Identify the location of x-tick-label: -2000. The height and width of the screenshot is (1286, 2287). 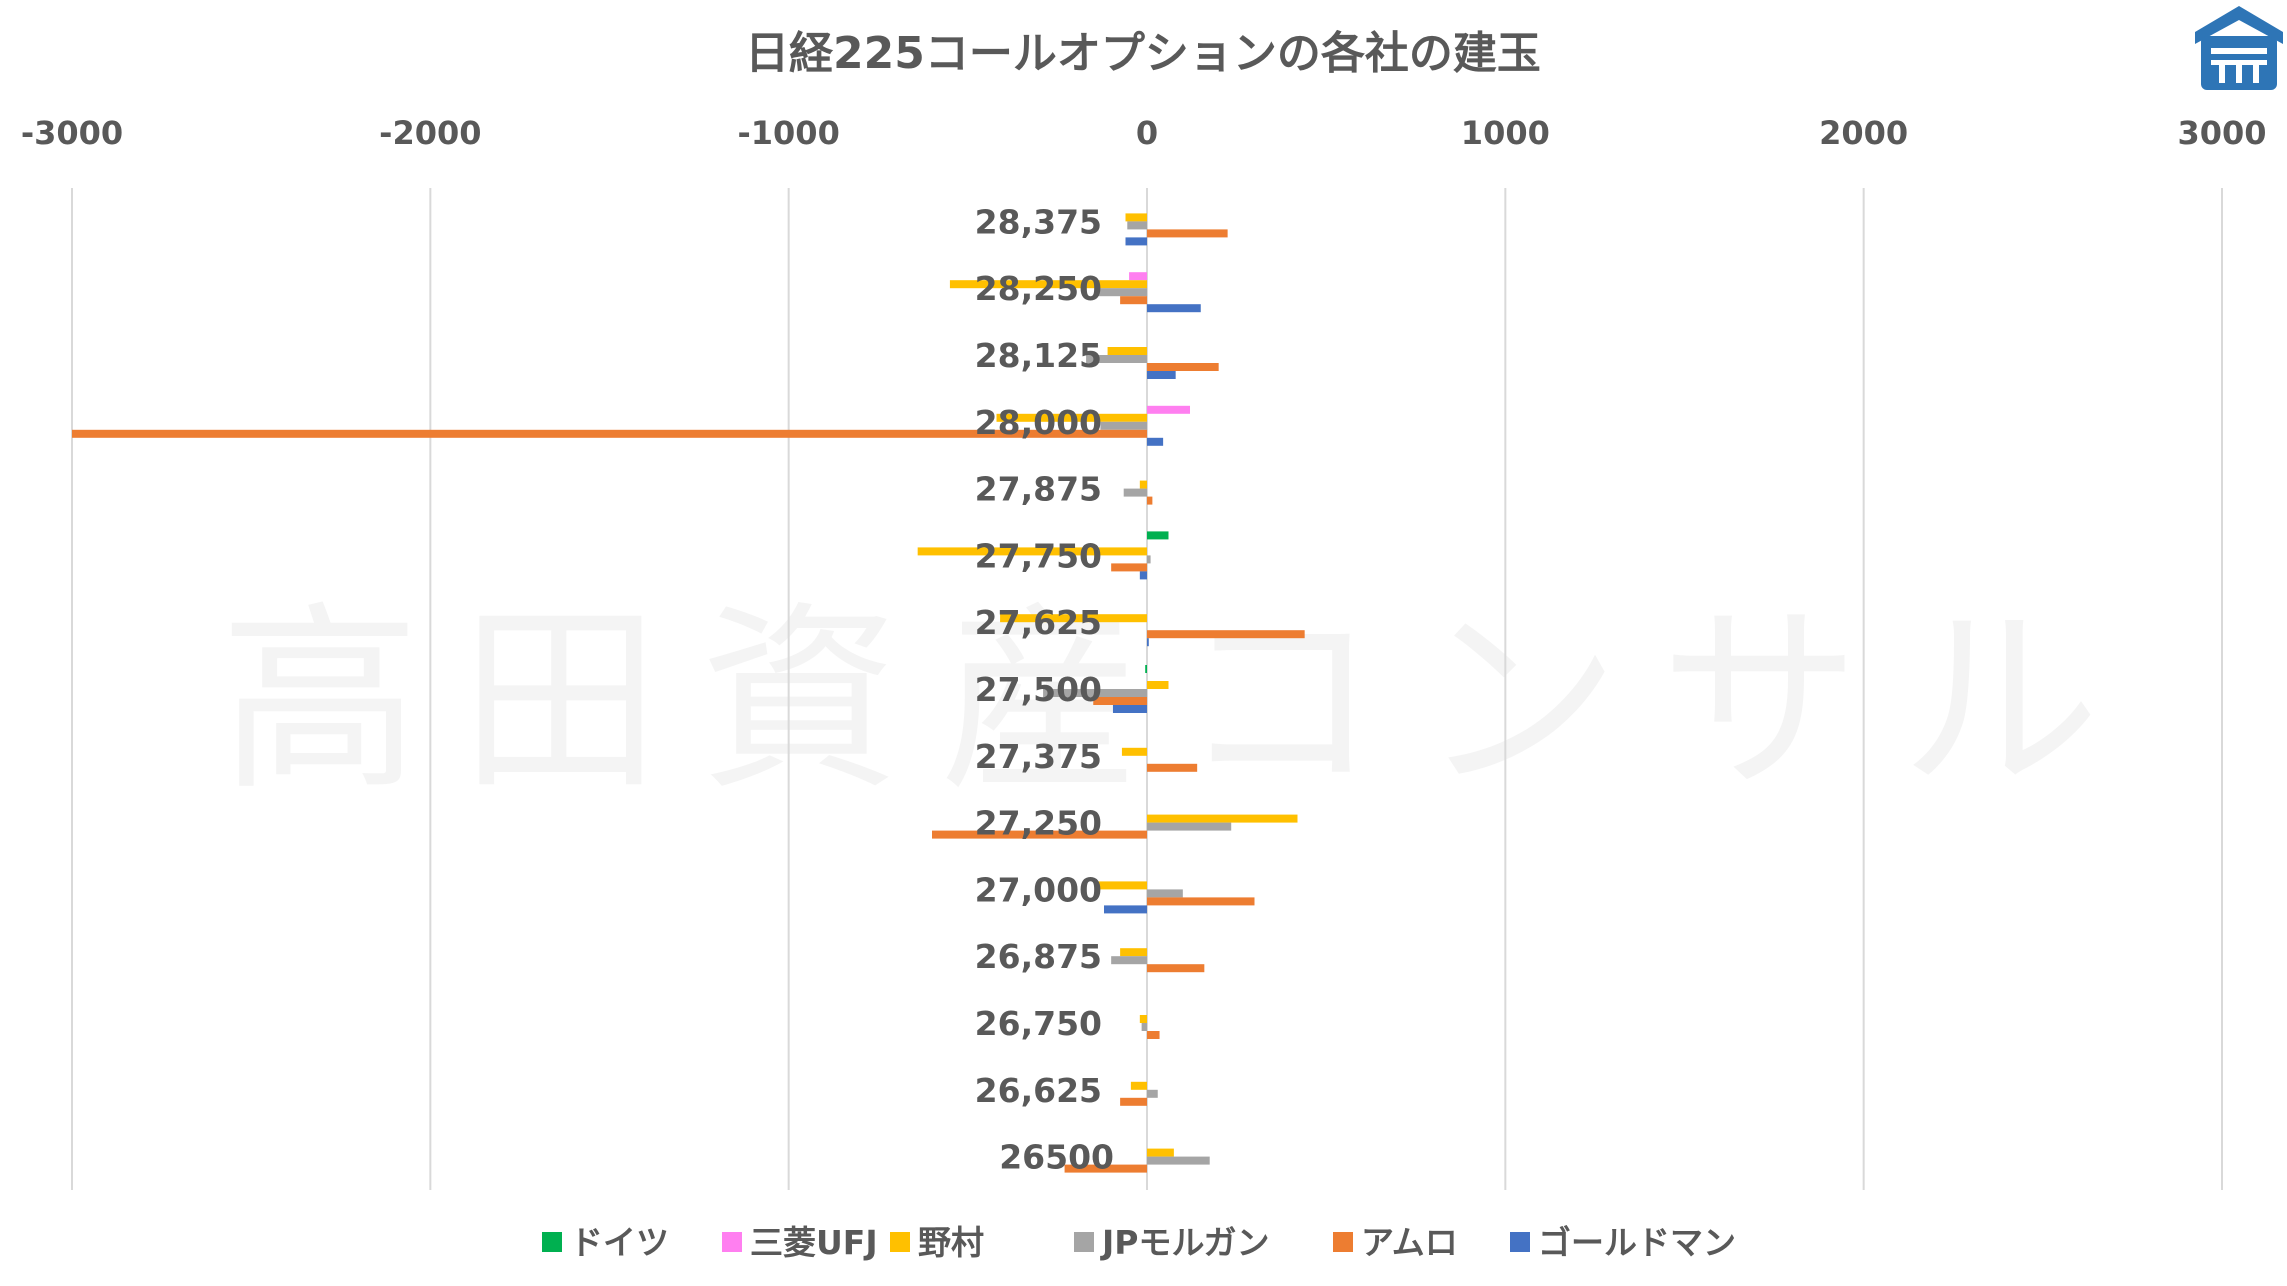
(430, 133).